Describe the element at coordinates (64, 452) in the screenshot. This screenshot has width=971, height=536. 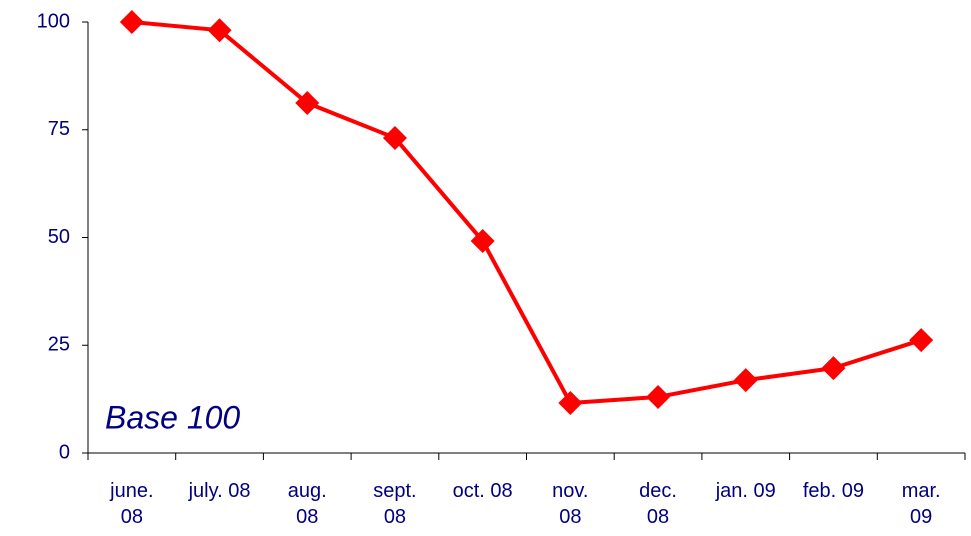
I see `y-tick-label: 0` at that location.